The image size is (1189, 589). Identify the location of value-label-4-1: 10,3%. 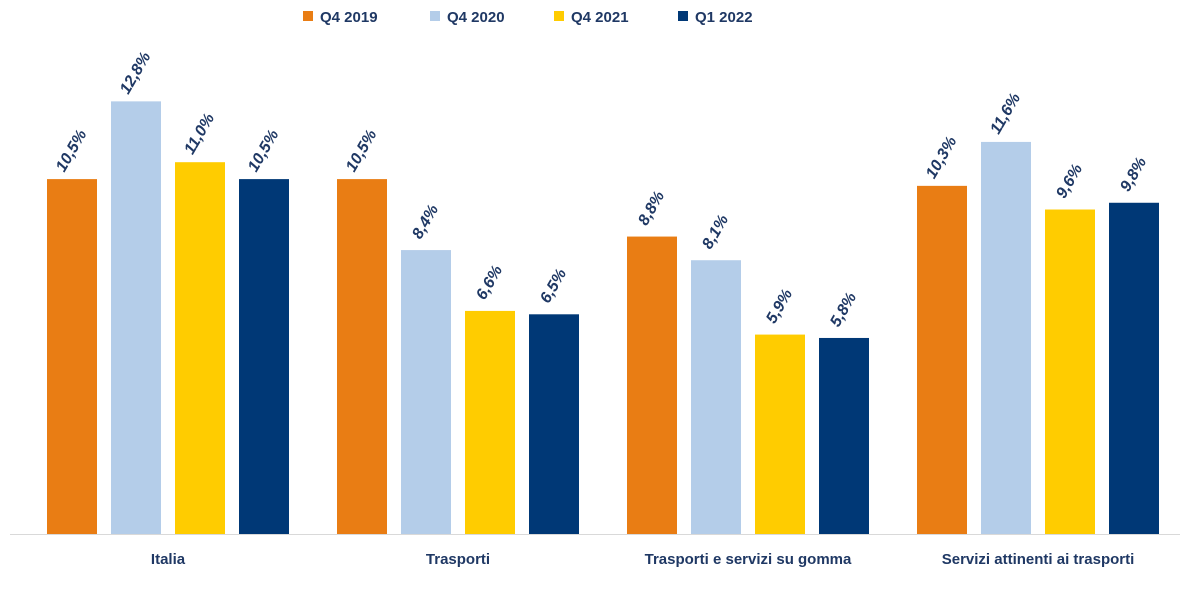
(941, 158).